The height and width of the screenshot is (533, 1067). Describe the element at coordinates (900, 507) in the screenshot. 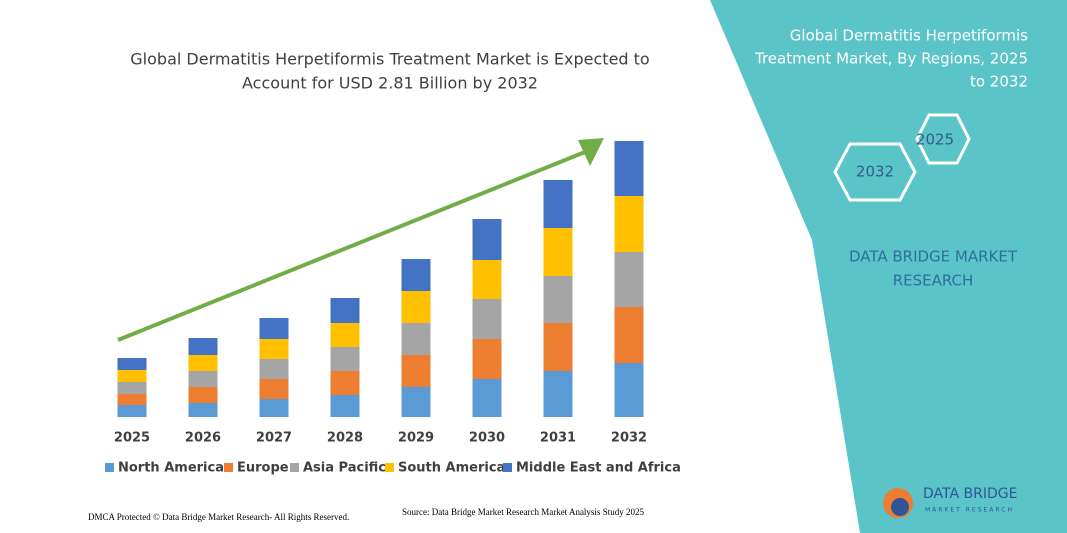

I see `logo-icon` at that location.